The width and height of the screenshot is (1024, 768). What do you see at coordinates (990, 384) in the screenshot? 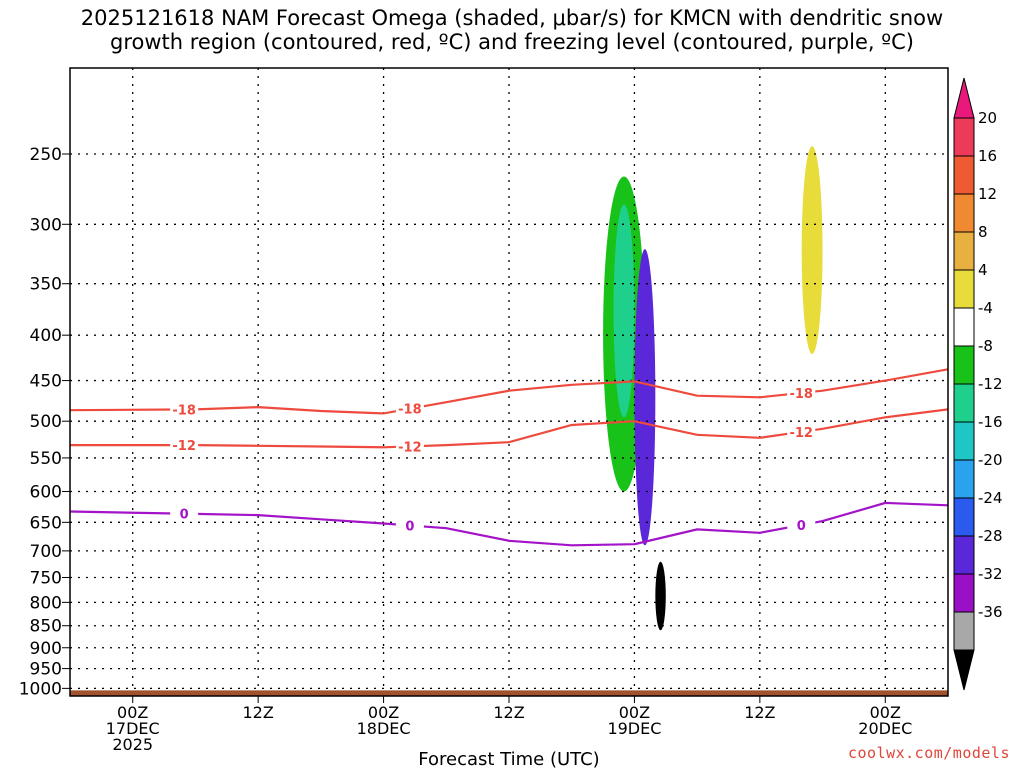
I see `colorbar-label-7: -12` at bounding box center [990, 384].